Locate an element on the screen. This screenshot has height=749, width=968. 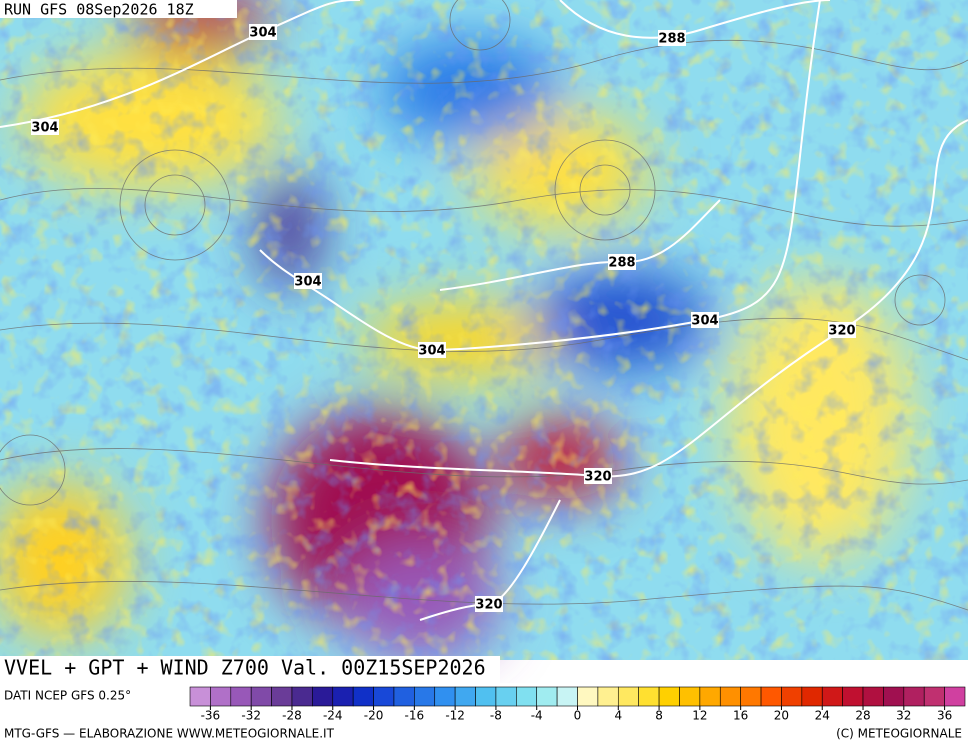
title-box is located at coordinates (250, 669).